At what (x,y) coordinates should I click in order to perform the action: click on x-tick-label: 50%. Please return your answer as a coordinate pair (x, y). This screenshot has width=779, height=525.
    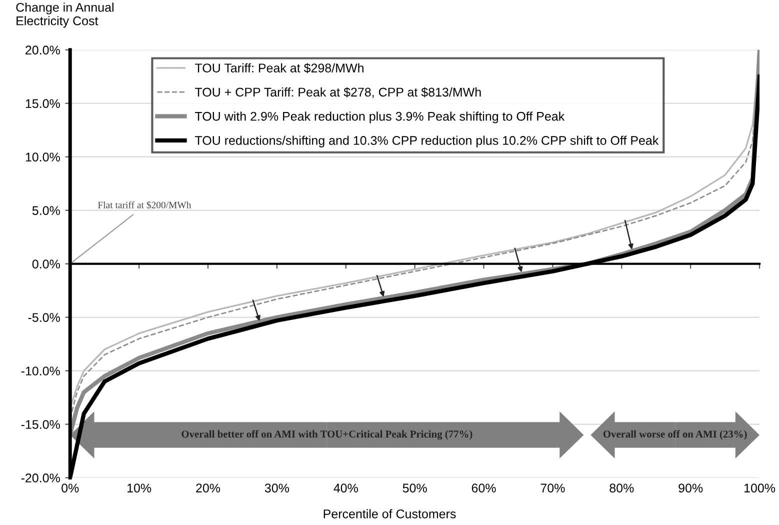
    Looking at the image, I should click on (414, 488).